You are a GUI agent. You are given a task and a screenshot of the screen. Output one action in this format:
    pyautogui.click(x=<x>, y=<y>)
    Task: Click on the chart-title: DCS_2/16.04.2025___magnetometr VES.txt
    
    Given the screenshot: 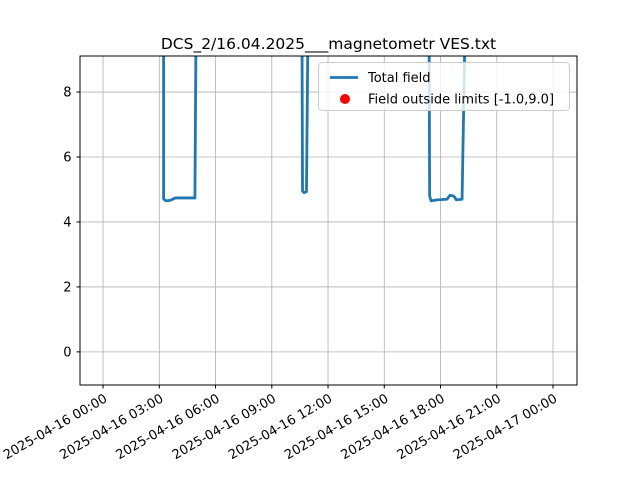 What is the action you would take?
    pyautogui.click(x=328, y=44)
    